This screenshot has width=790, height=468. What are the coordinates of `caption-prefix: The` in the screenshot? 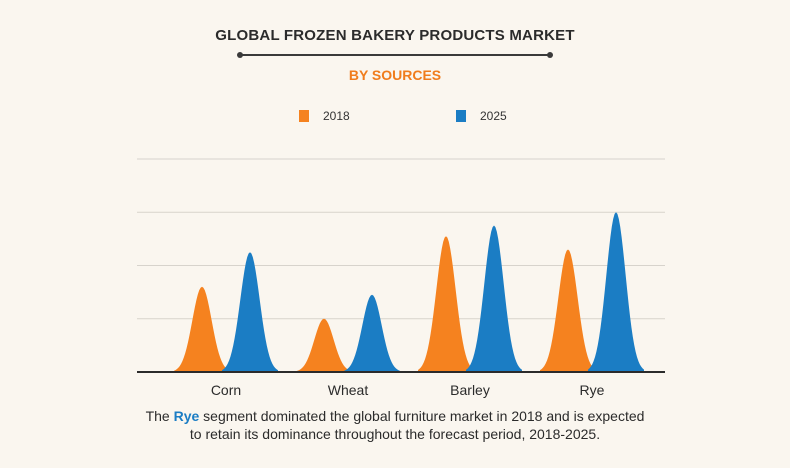 It's located at (159, 416).